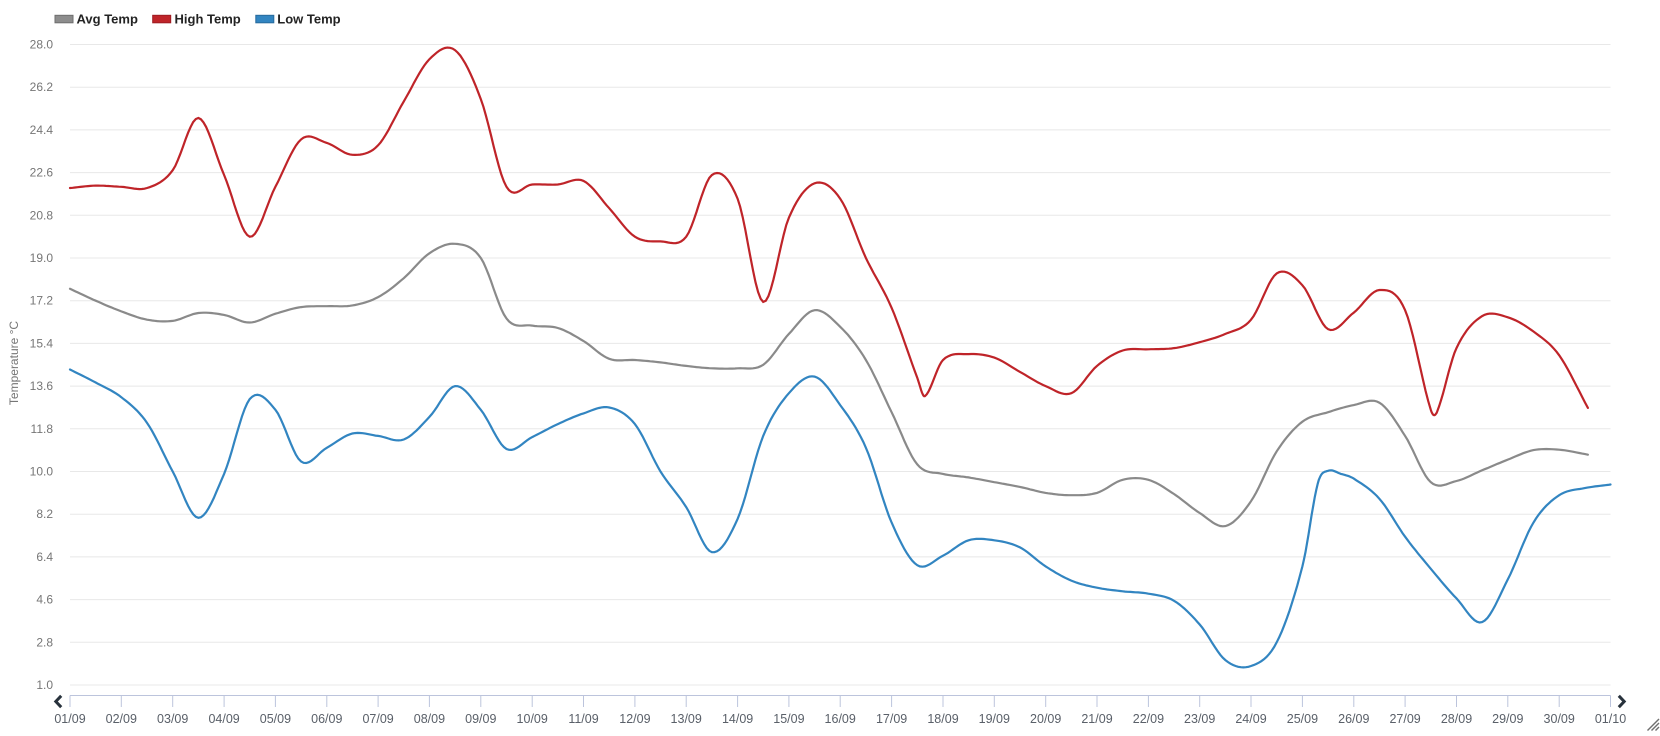 The image size is (1660, 736). I want to click on svg-text: 21/09, so click(1096, 719).